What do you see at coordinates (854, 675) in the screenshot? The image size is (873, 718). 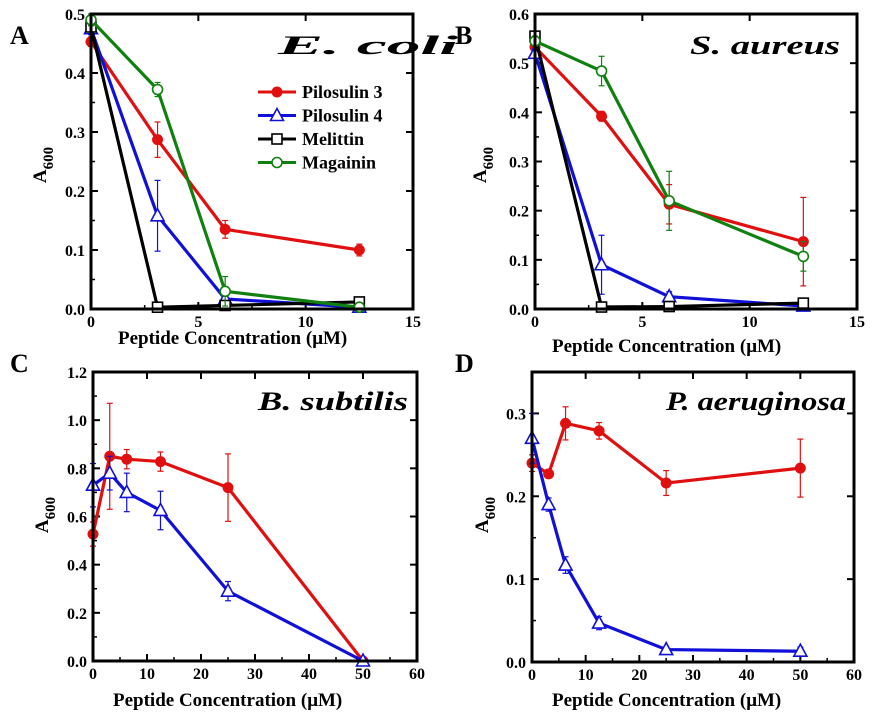 I see `panel-d-xtick-label: 60` at bounding box center [854, 675].